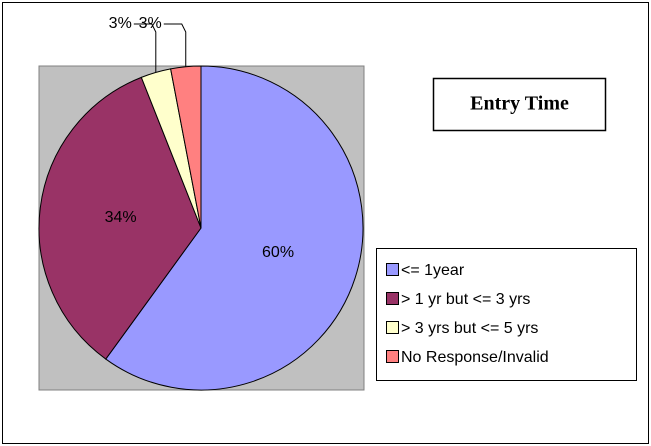  Describe the element at coordinates (278, 252) in the screenshot. I see `data-label: 60%` at that location.